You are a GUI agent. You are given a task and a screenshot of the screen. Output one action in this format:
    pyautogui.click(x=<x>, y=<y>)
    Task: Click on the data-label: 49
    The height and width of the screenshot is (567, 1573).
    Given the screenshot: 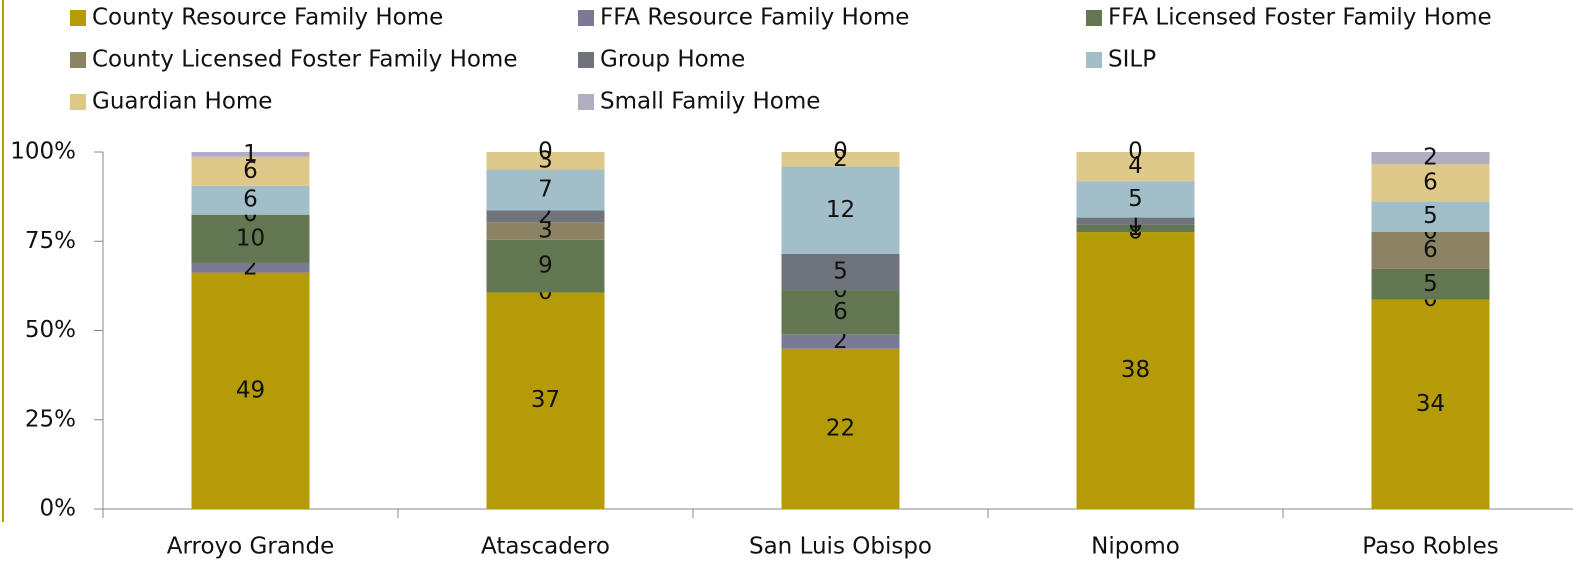 What is the action you would take?
    pyautogui.click(x=250, y=390)
    